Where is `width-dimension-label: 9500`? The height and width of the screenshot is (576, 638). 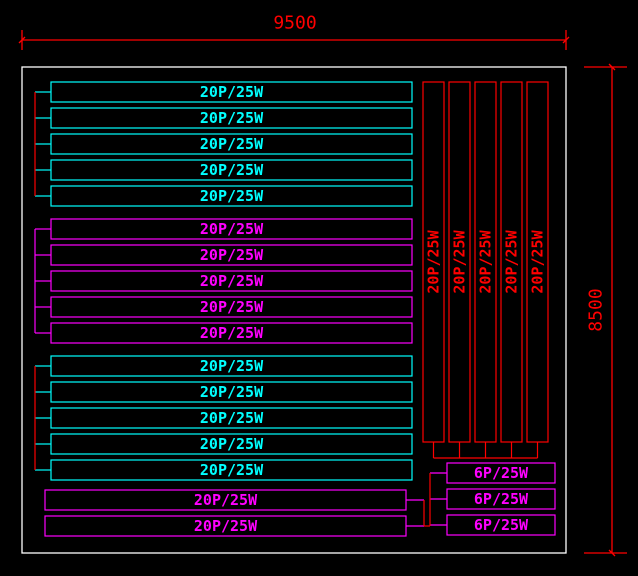 width-dimension-label: 9500 is located at coordinates (294, 23).